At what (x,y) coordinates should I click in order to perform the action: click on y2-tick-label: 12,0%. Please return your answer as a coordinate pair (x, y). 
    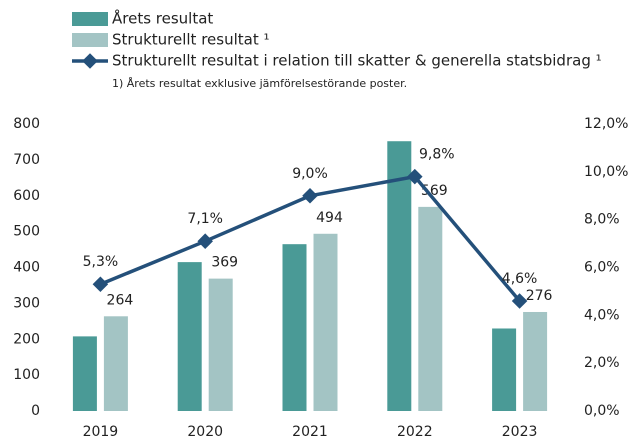
    Looking at the image, I should click on (606, 124).